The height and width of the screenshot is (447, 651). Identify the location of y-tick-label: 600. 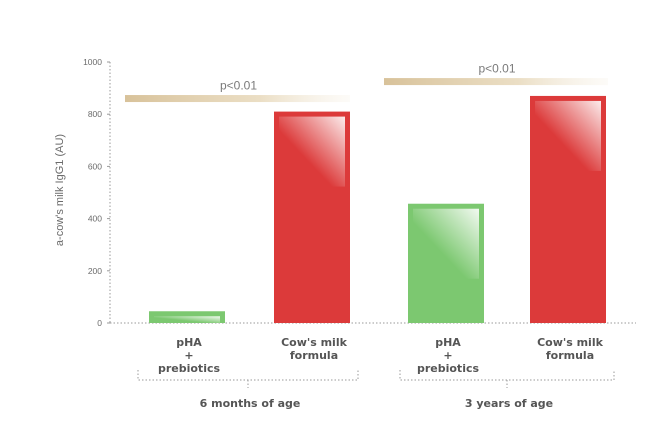
(95, 166).